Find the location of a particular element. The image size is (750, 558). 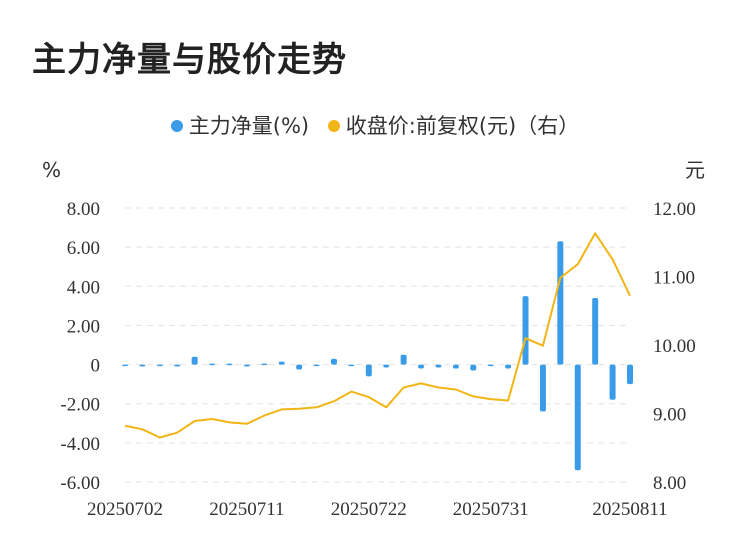

right-axis-ticks: 12.00 11.00 10.00 9.00 8.00 is located at coordinates (674, 346).